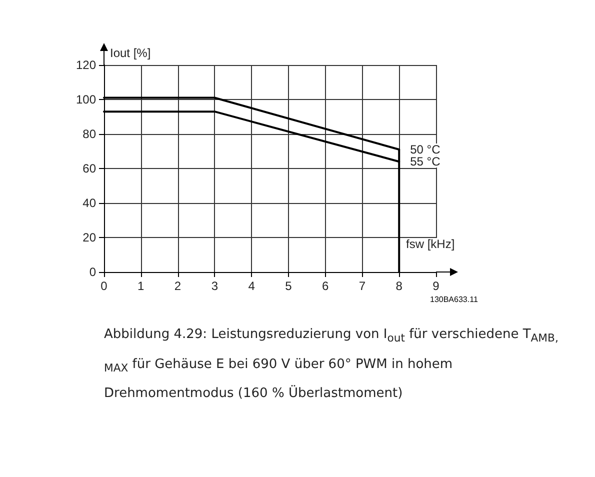  I want to click on y-tick-label: 40, so click(89, 203).